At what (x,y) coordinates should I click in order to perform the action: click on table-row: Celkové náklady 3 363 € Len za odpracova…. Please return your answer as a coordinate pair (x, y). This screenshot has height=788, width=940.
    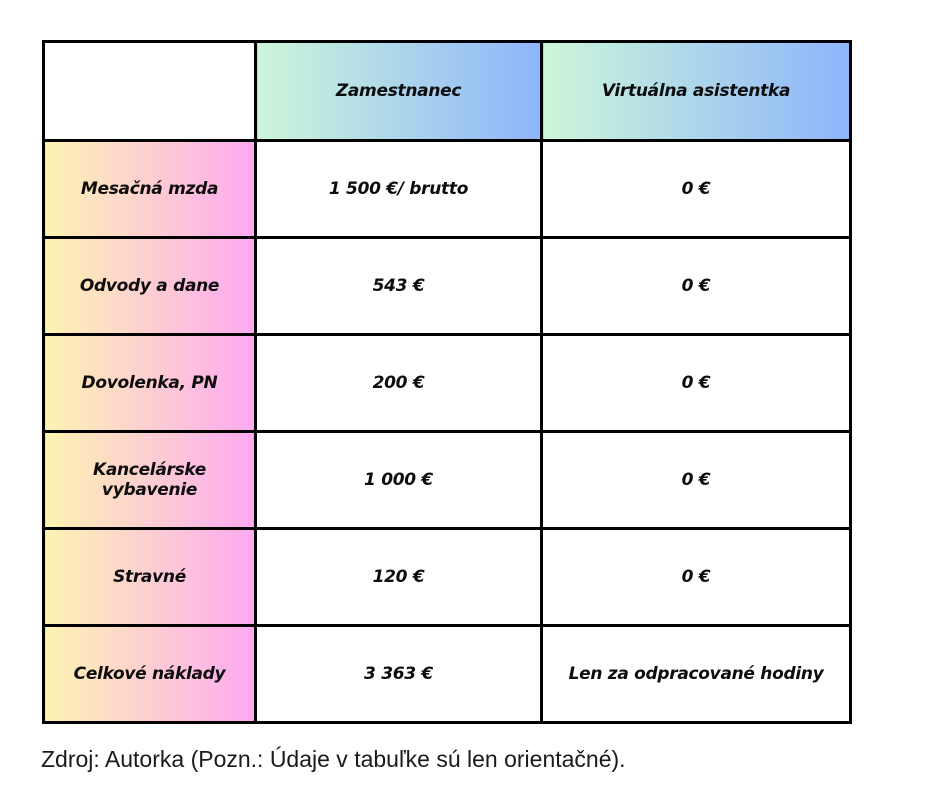
    Looking at the image, I should click on (447, 674).